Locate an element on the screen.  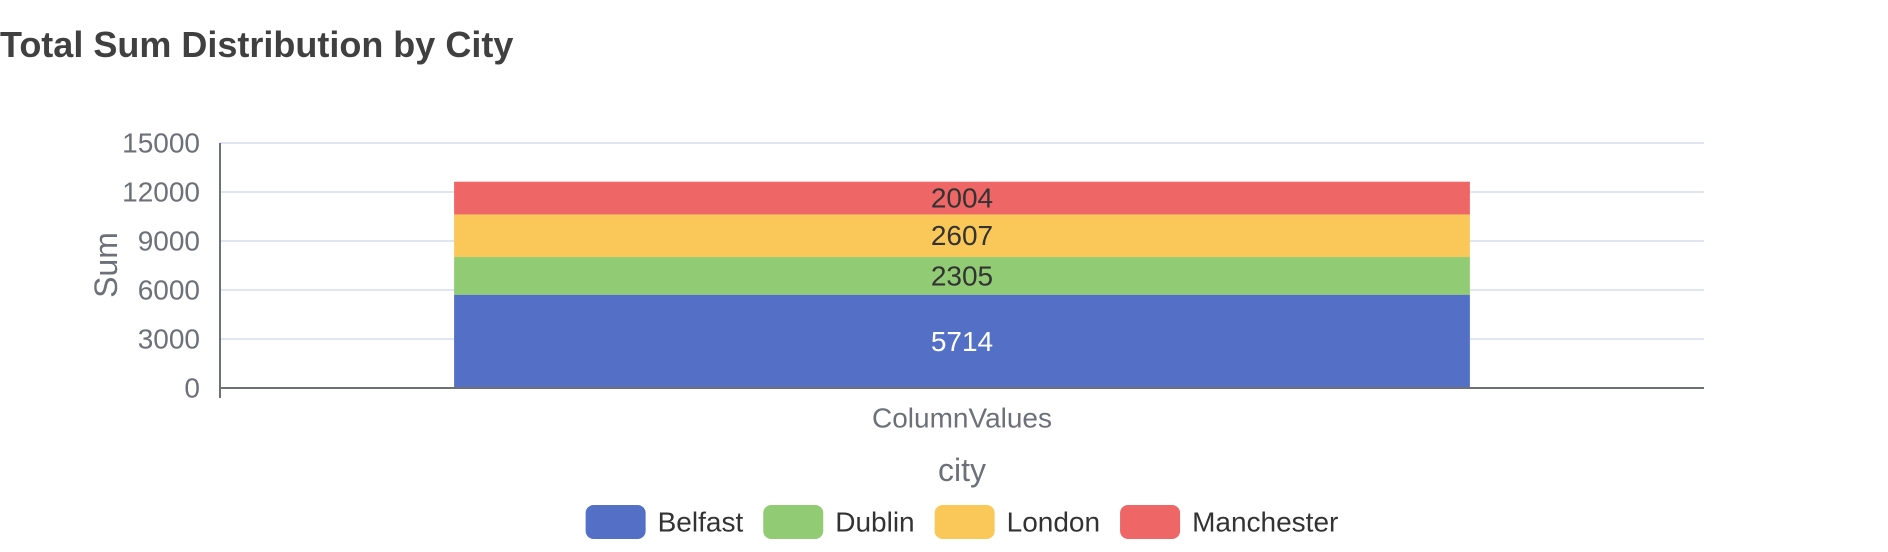
data-labels: 5714 2305 2607 2004 is located at coordinates (962, 270).